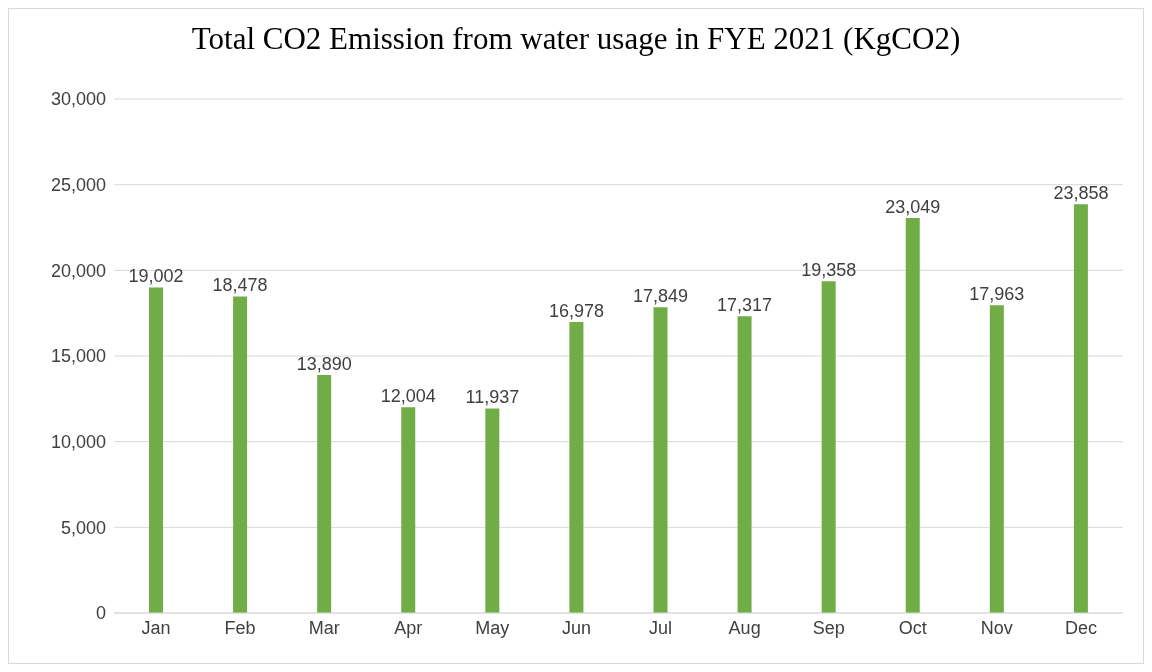 This screenshot has width=1152, height=672. What do you see at coordinates (240, 285) in the screenshot?
I see `data-label: 18,478` at bounding box center [240, 285].